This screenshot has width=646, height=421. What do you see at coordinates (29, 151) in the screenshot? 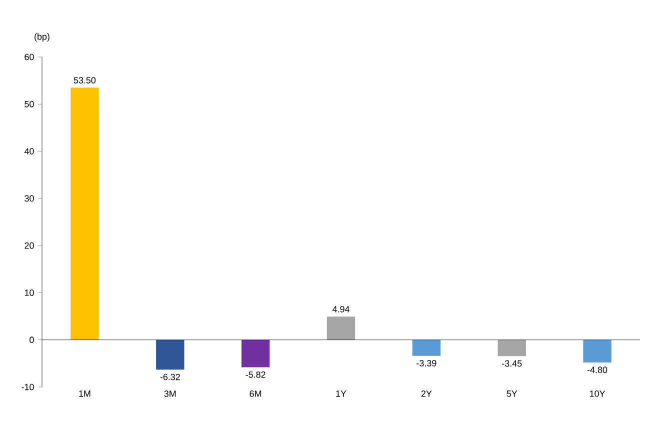
I see `y-tick-label: 40` at bounding box center [29, 151].